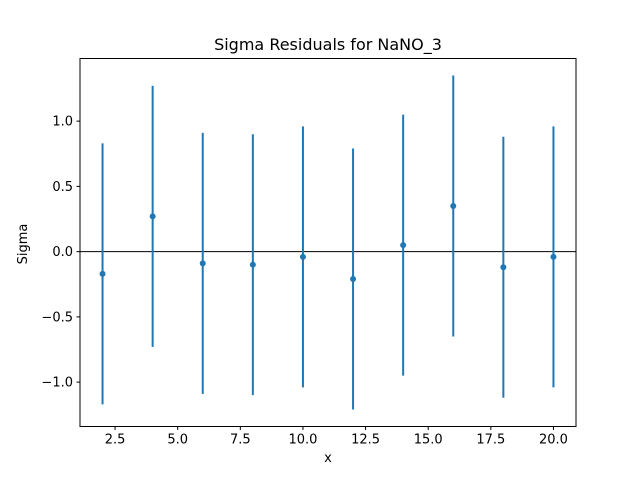 This screenshot has width=640, height=480. Describe the element at coordinates (115, 440) in the screenshot. I see `x-tick-label: 2.5` at that location.